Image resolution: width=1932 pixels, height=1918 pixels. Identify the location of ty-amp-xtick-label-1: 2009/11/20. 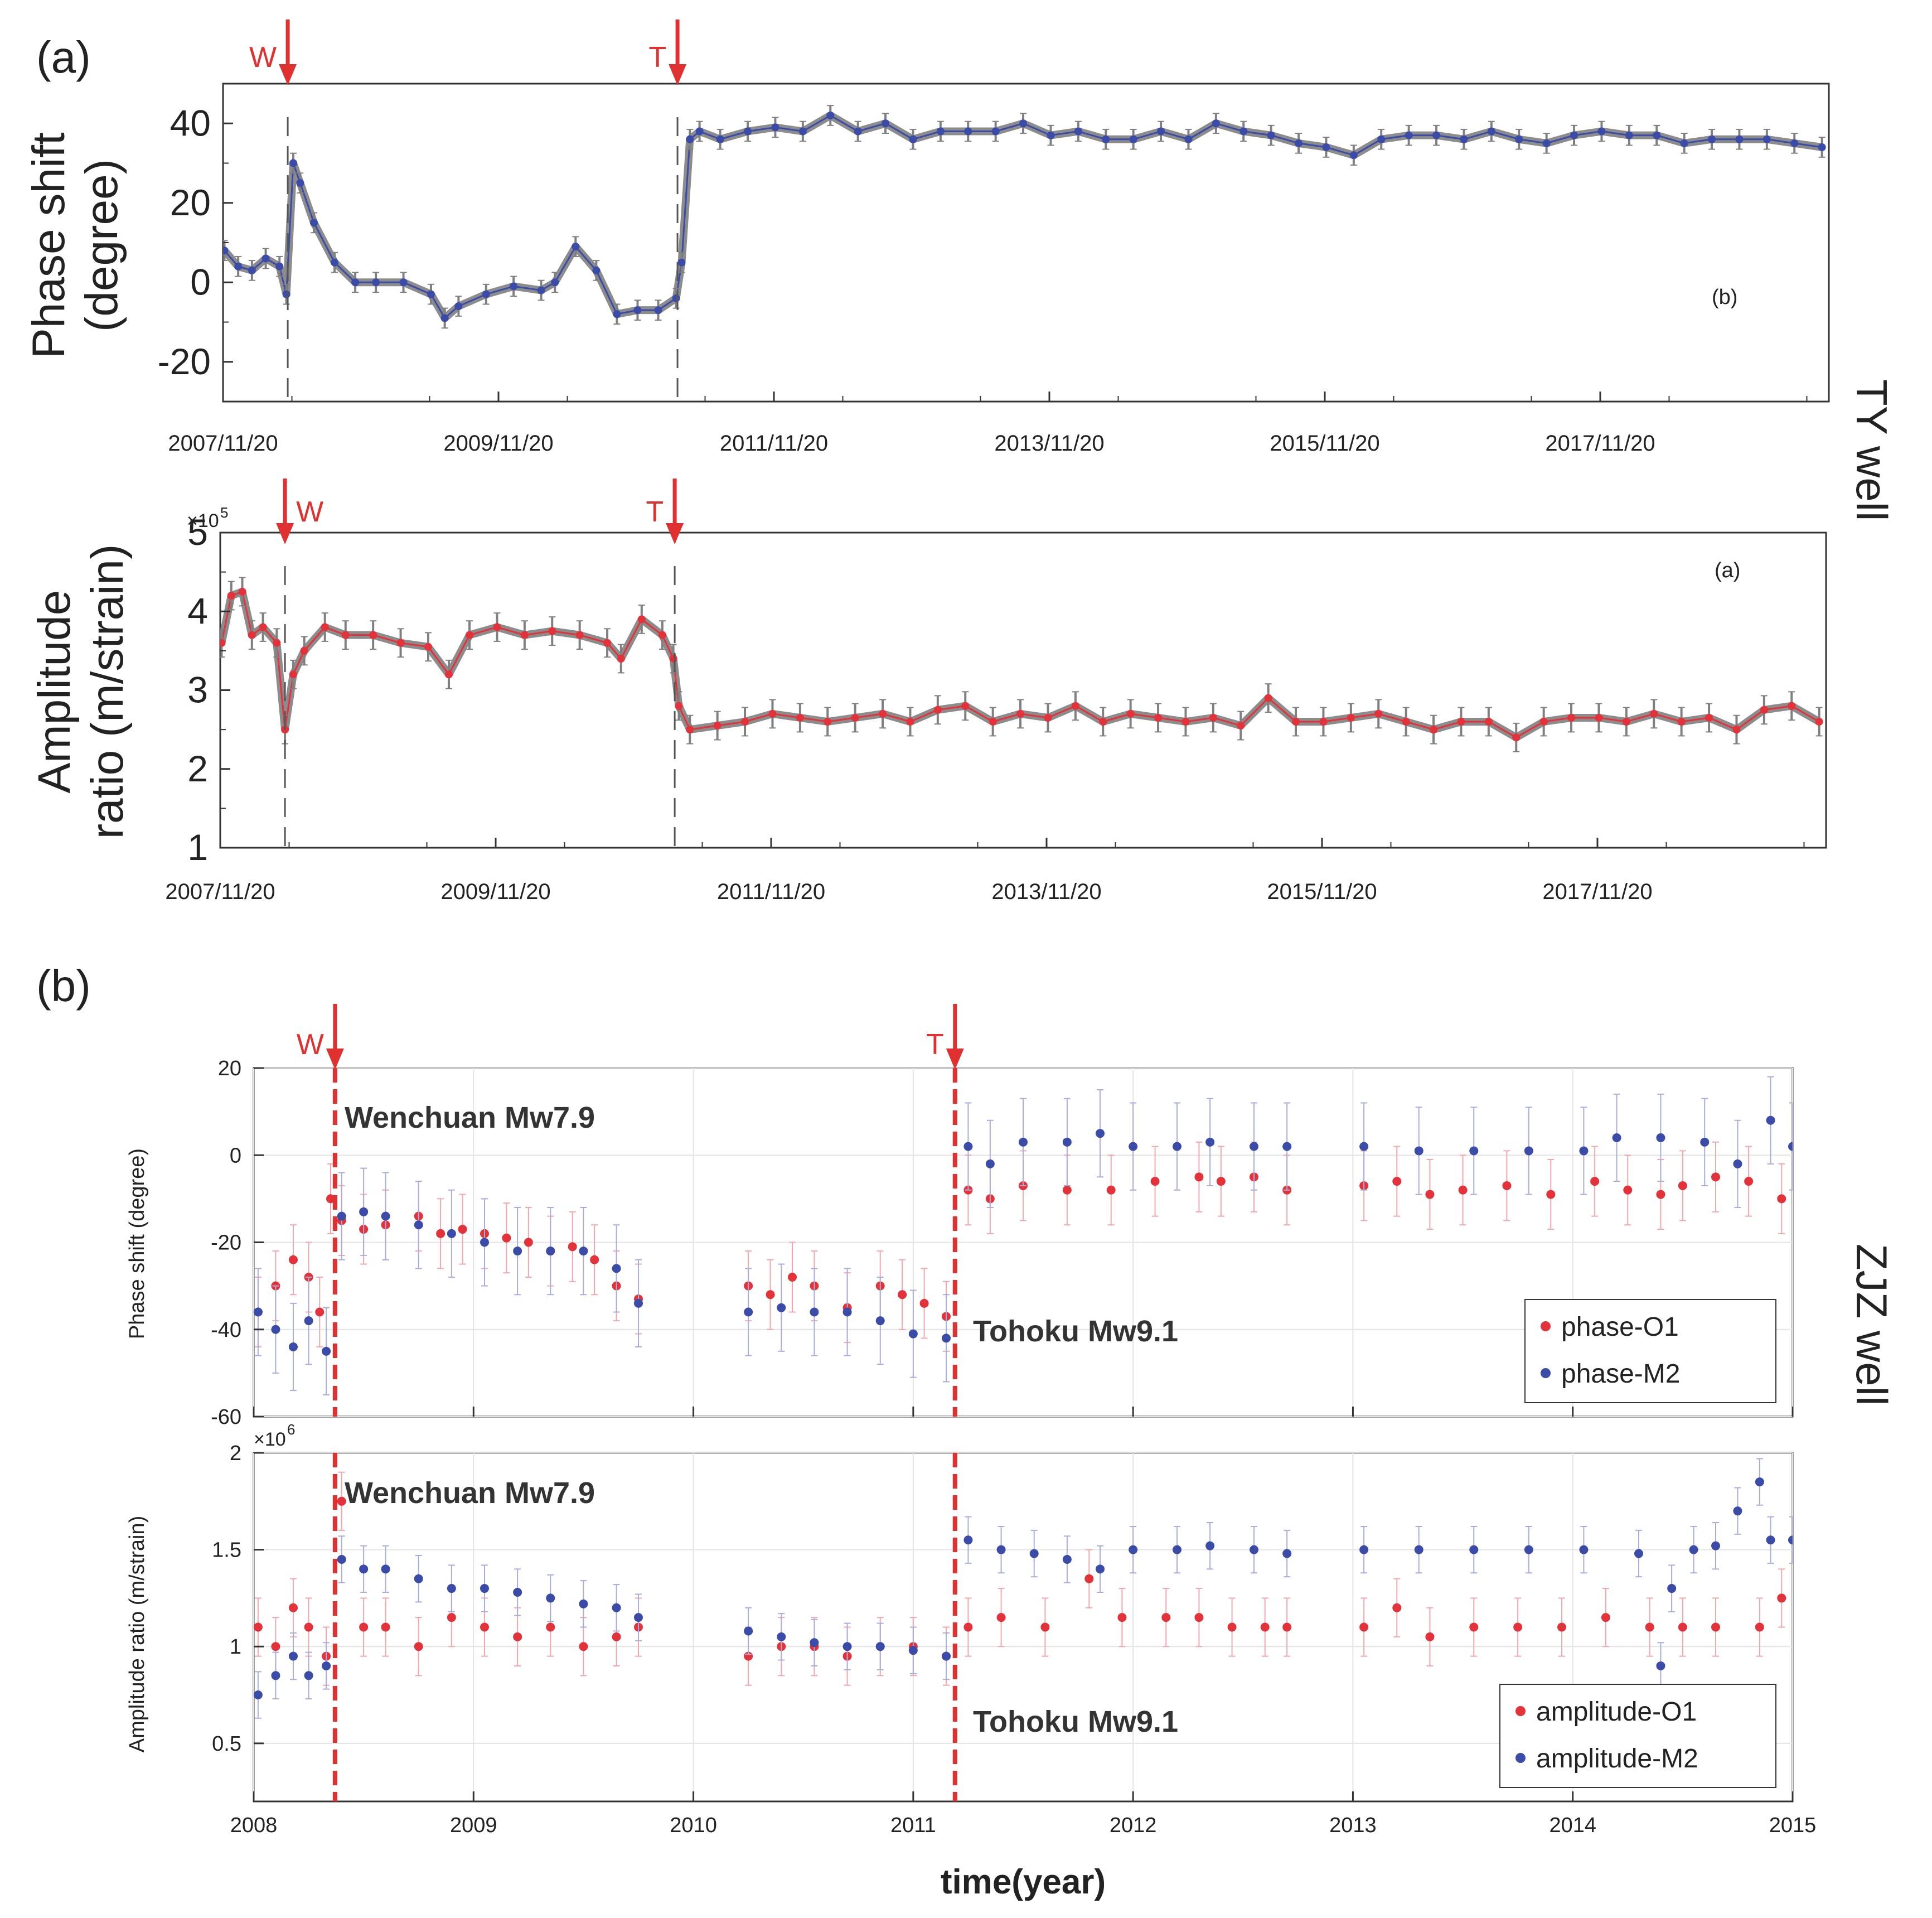
(495, 892).